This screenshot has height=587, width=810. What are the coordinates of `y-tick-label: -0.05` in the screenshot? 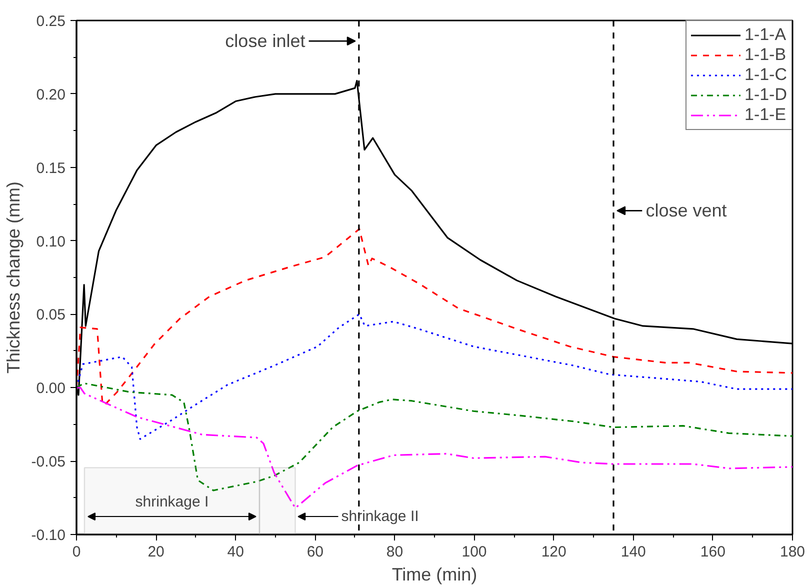 It's located at (48, 462).